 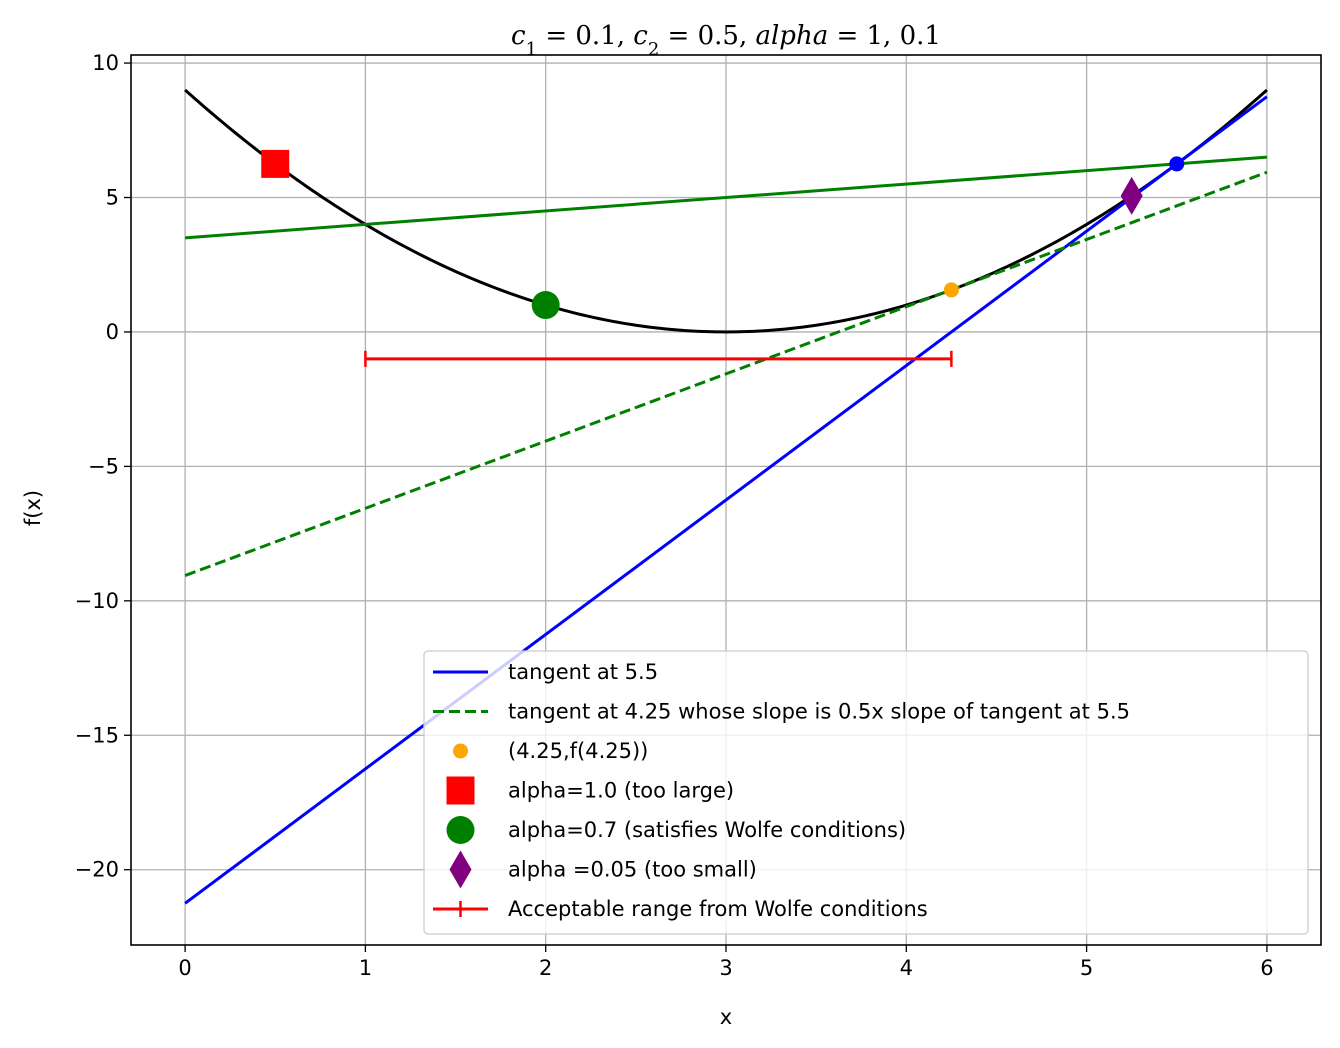 I want to click on y-tick-label: −10, so click(x=97, y=601).